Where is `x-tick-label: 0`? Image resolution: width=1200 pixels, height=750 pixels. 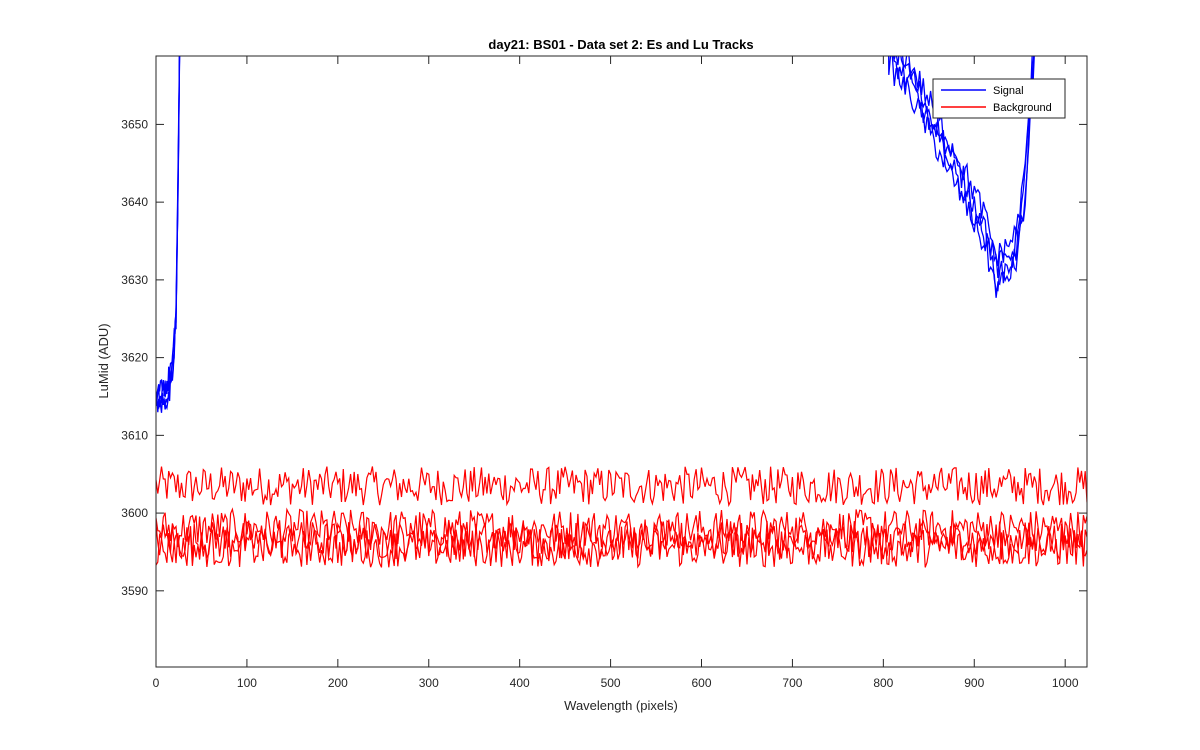
x-tick-label: 0 is located at coordinates (156, 683).